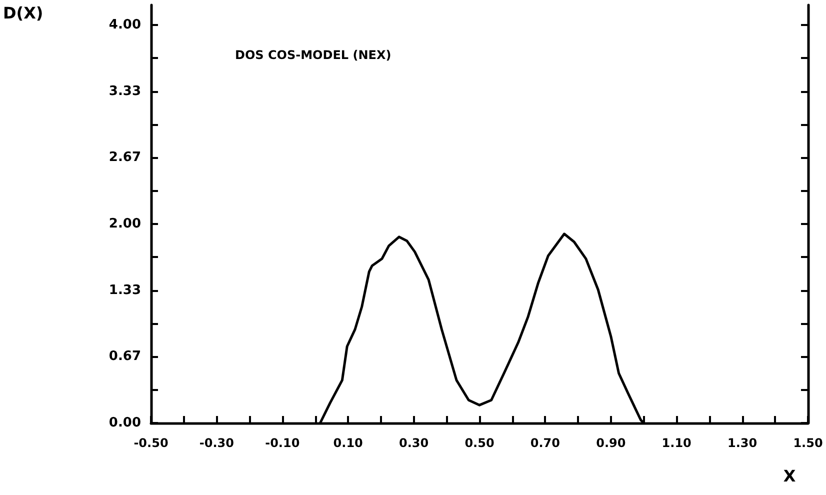  Describe the element at coordinates (677, 443) in the screenshot. I see `x-tick-label: 1.10` at that location.